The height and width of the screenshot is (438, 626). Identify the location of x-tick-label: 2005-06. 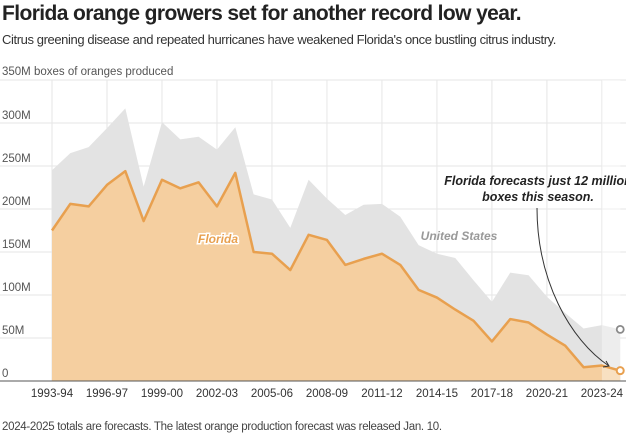
(272, 394).